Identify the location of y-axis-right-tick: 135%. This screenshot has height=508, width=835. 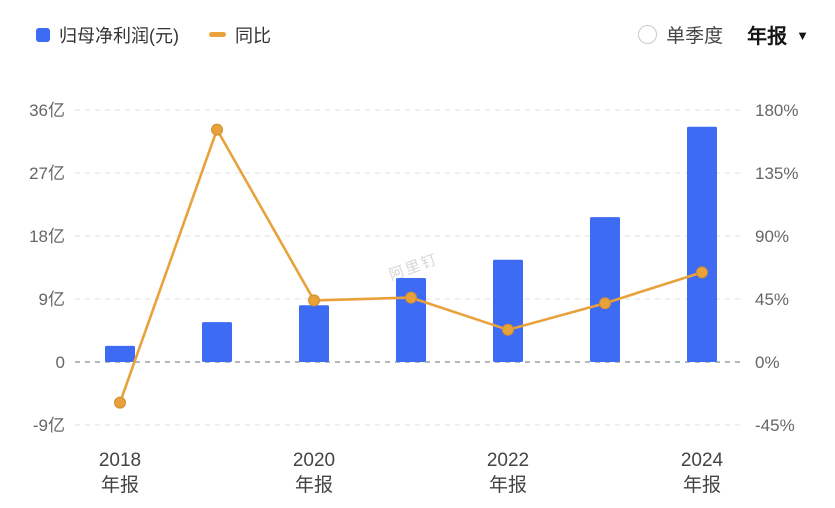
(776, 173).